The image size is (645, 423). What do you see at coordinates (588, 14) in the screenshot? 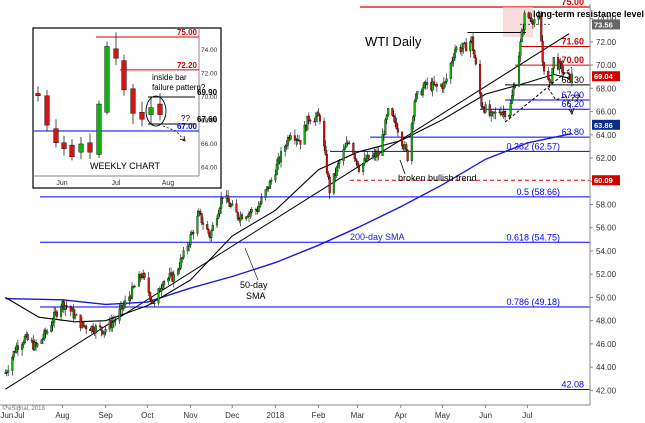
I see `resistance-label: long-term resistance level` at bounding box center [588, 14].